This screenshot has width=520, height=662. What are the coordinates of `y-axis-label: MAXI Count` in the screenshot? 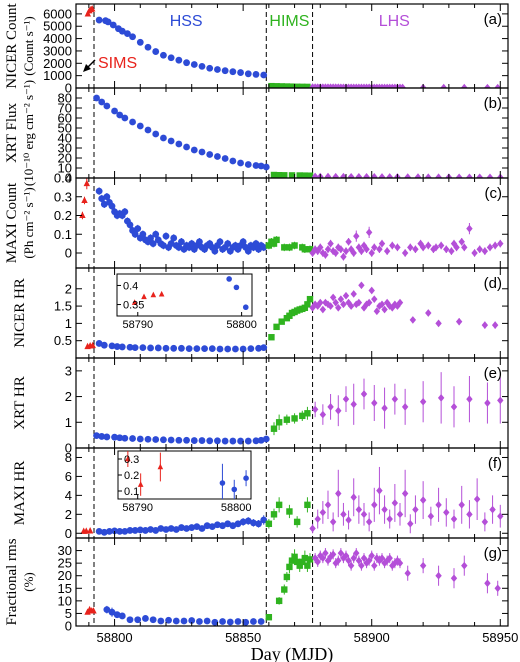 It's located at (12, 222).